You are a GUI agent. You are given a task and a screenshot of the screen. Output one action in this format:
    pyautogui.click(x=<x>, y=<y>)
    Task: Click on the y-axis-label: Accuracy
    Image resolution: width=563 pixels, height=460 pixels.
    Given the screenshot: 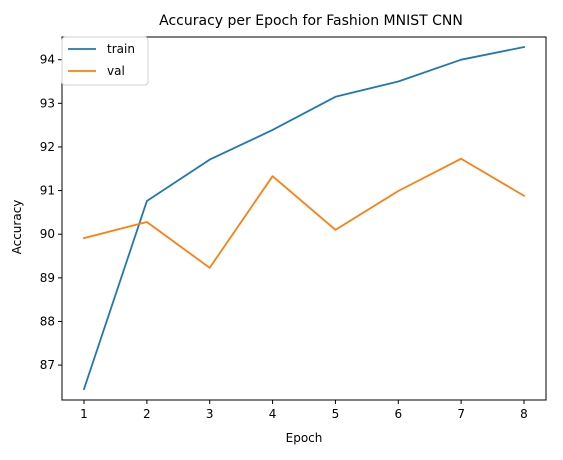 What is the action you would take?
    pyautogui.click(x=17, y=227)
    